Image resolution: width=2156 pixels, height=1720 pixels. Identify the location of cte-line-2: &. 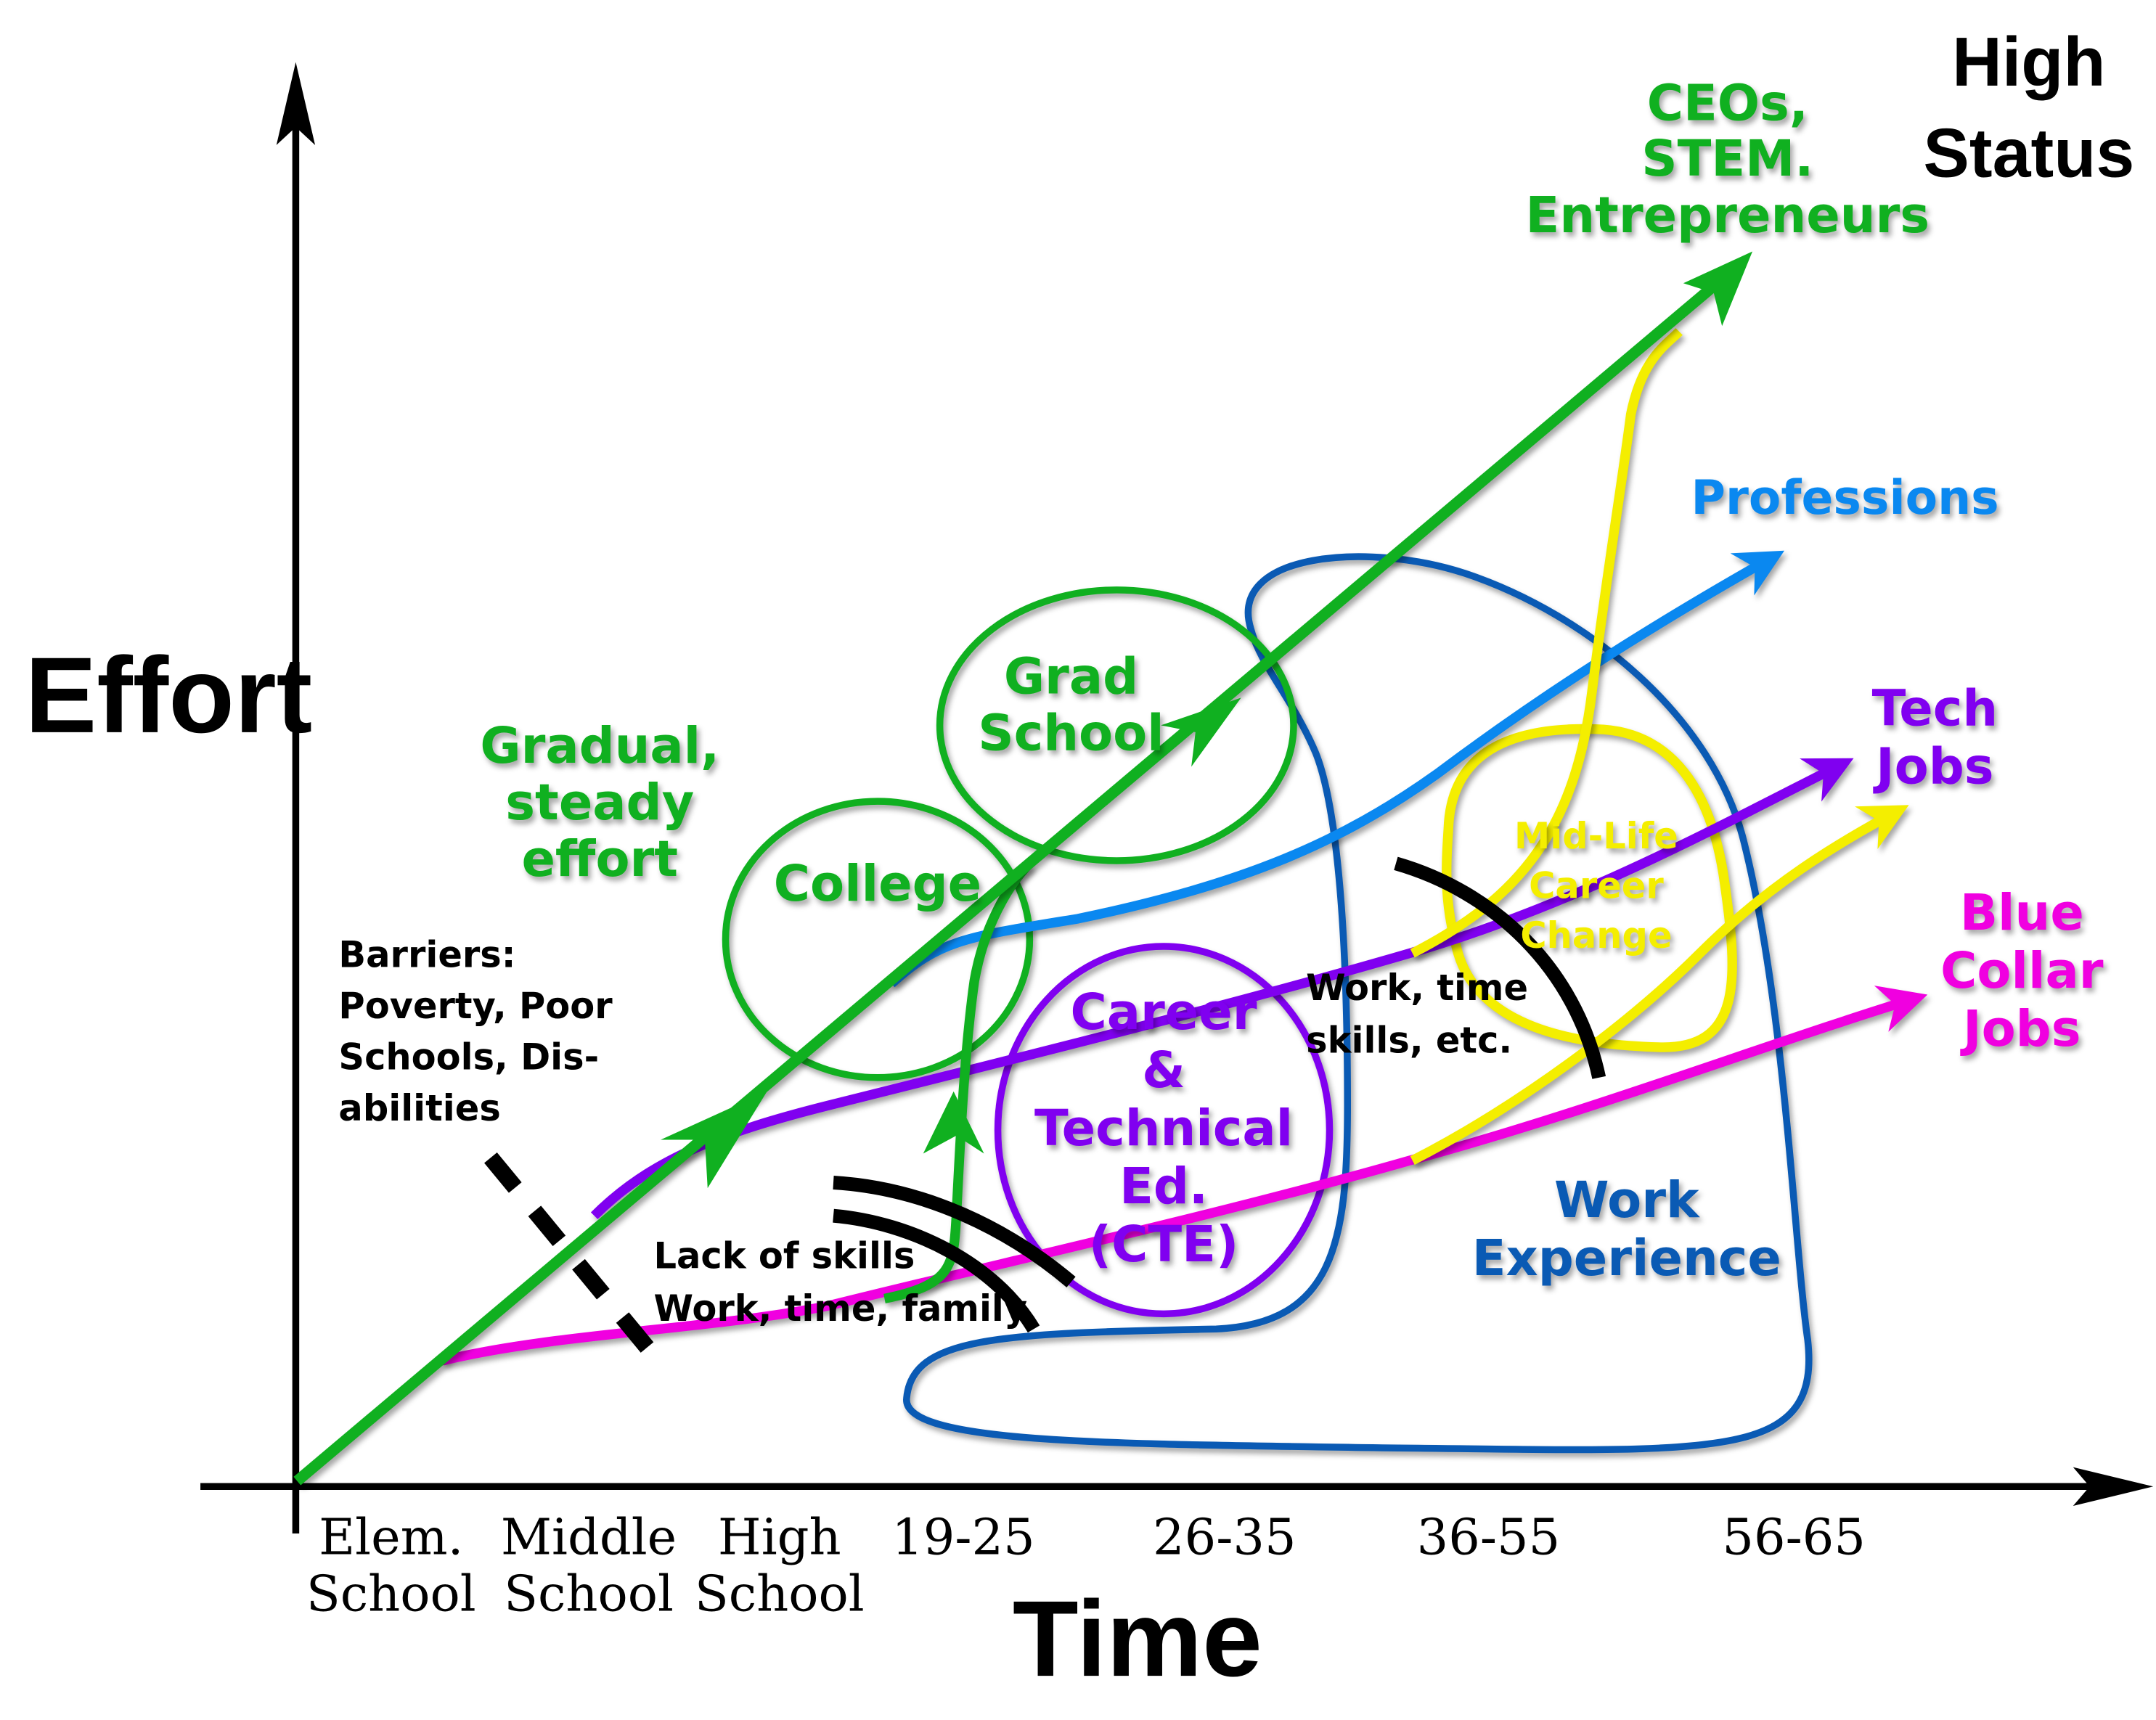
(1164, 1070).